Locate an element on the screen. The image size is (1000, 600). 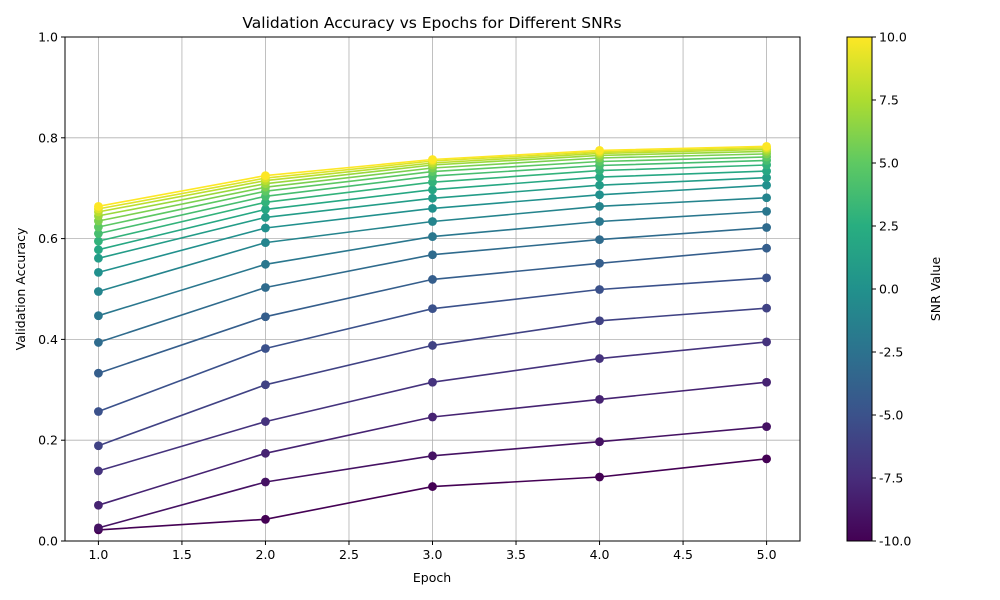
y-tick-label: 0.2 is located at coordinates (48, 440).